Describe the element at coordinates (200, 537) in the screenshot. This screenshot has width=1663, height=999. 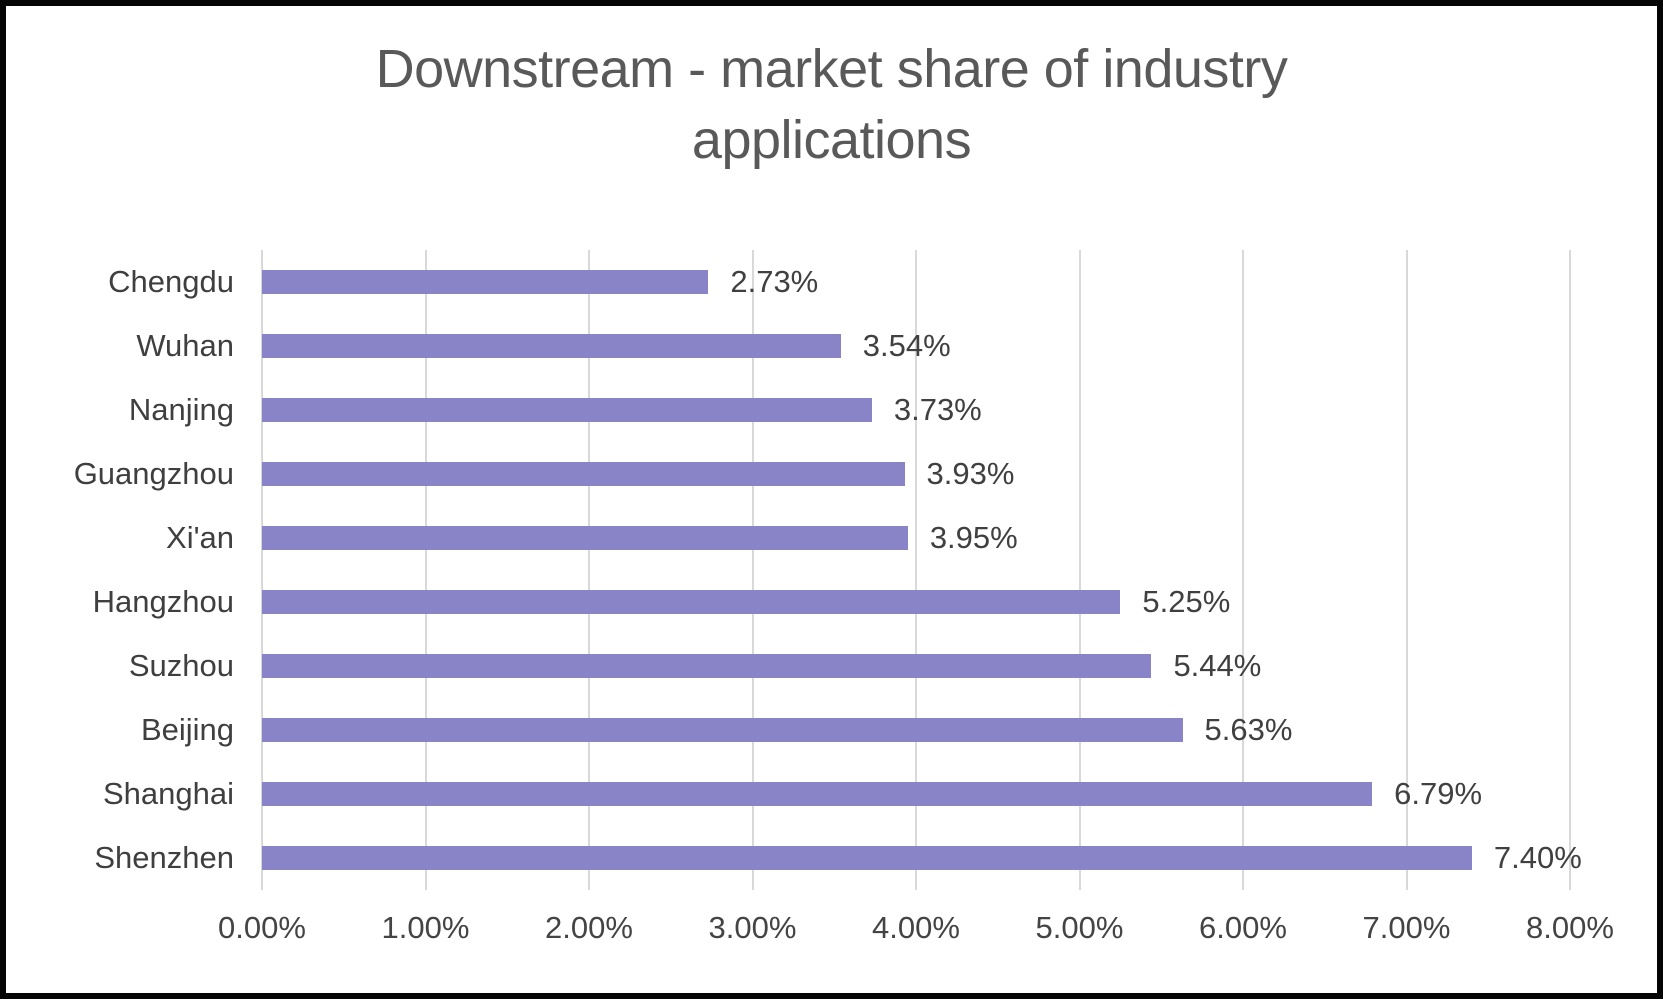
I see `category-label: Xi'an` at that location.